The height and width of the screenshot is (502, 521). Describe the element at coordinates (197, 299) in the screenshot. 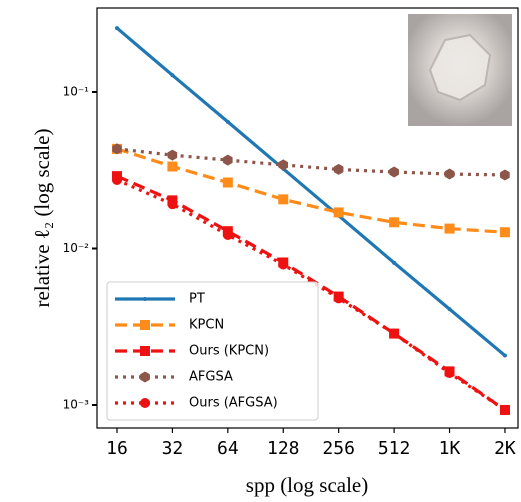

I see `legend-label: PT` at that location.